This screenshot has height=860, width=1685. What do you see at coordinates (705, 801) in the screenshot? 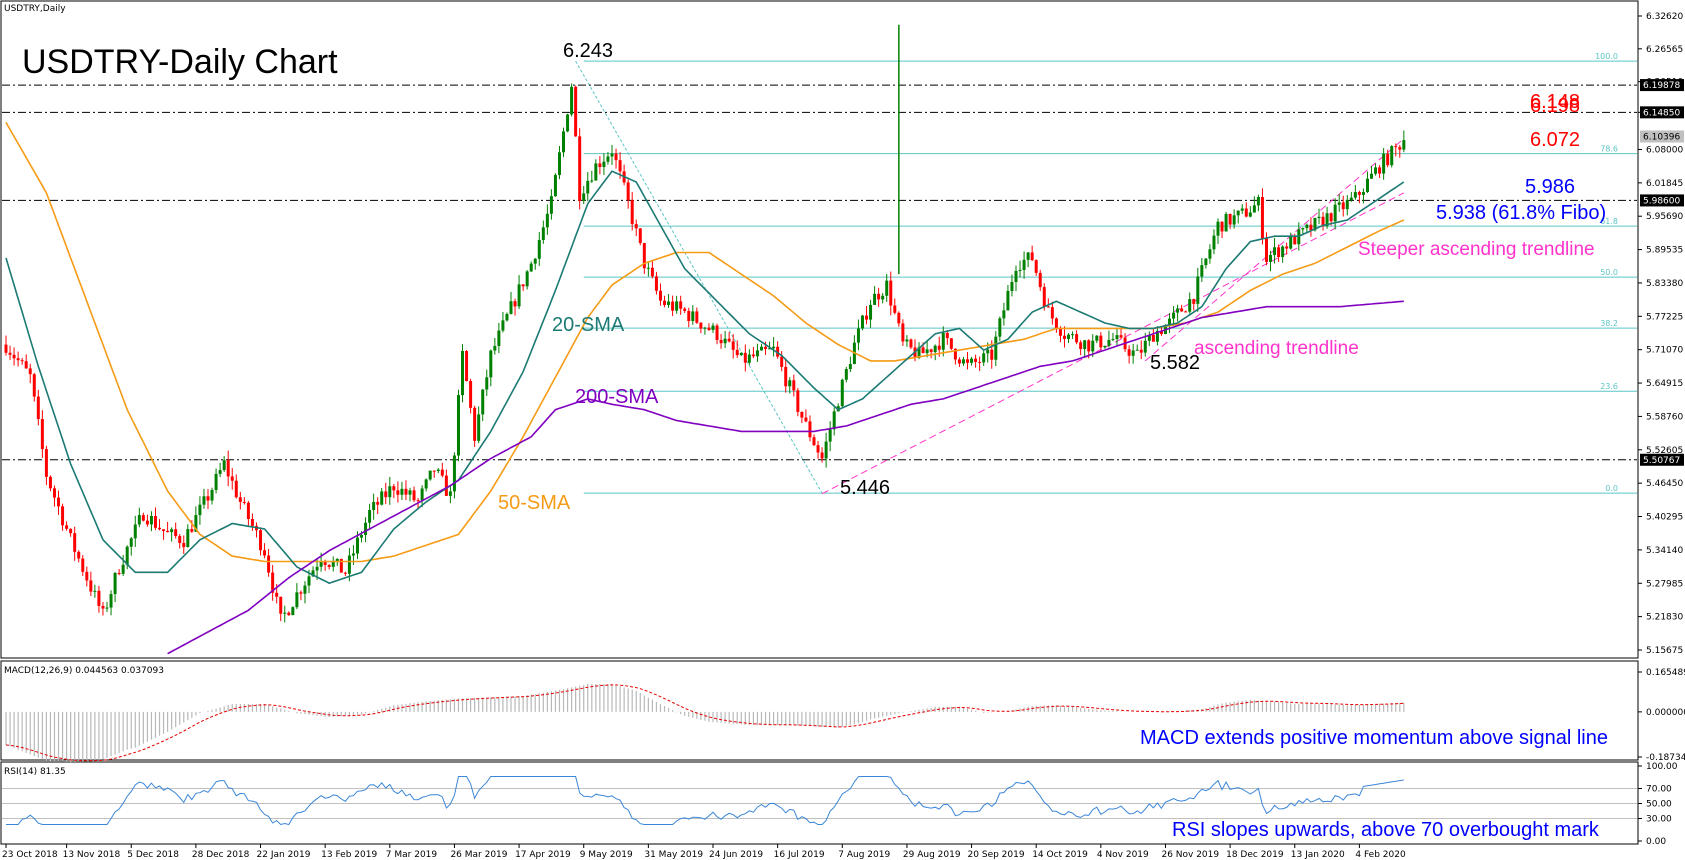
I see `rsi-line` at bounding box center [705, 801].